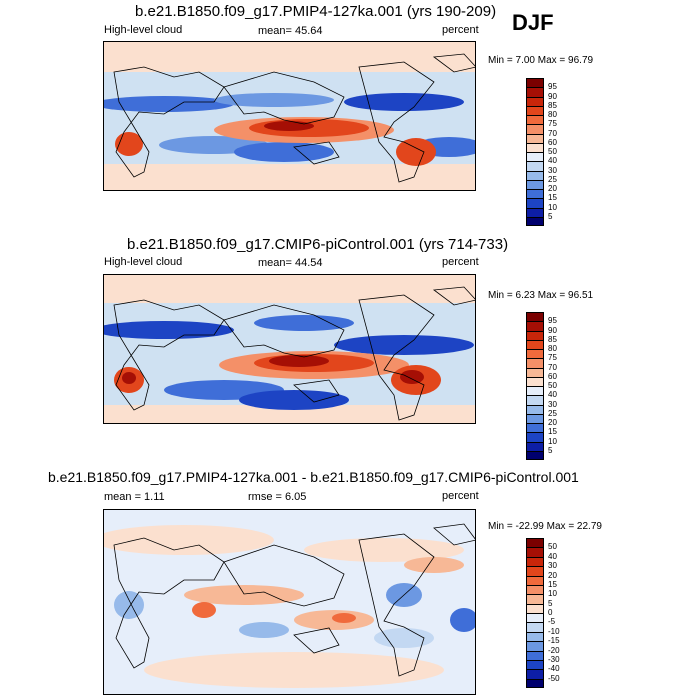  I want to click on panel3-colorbar-tick-label: 40, so click(552, 556).